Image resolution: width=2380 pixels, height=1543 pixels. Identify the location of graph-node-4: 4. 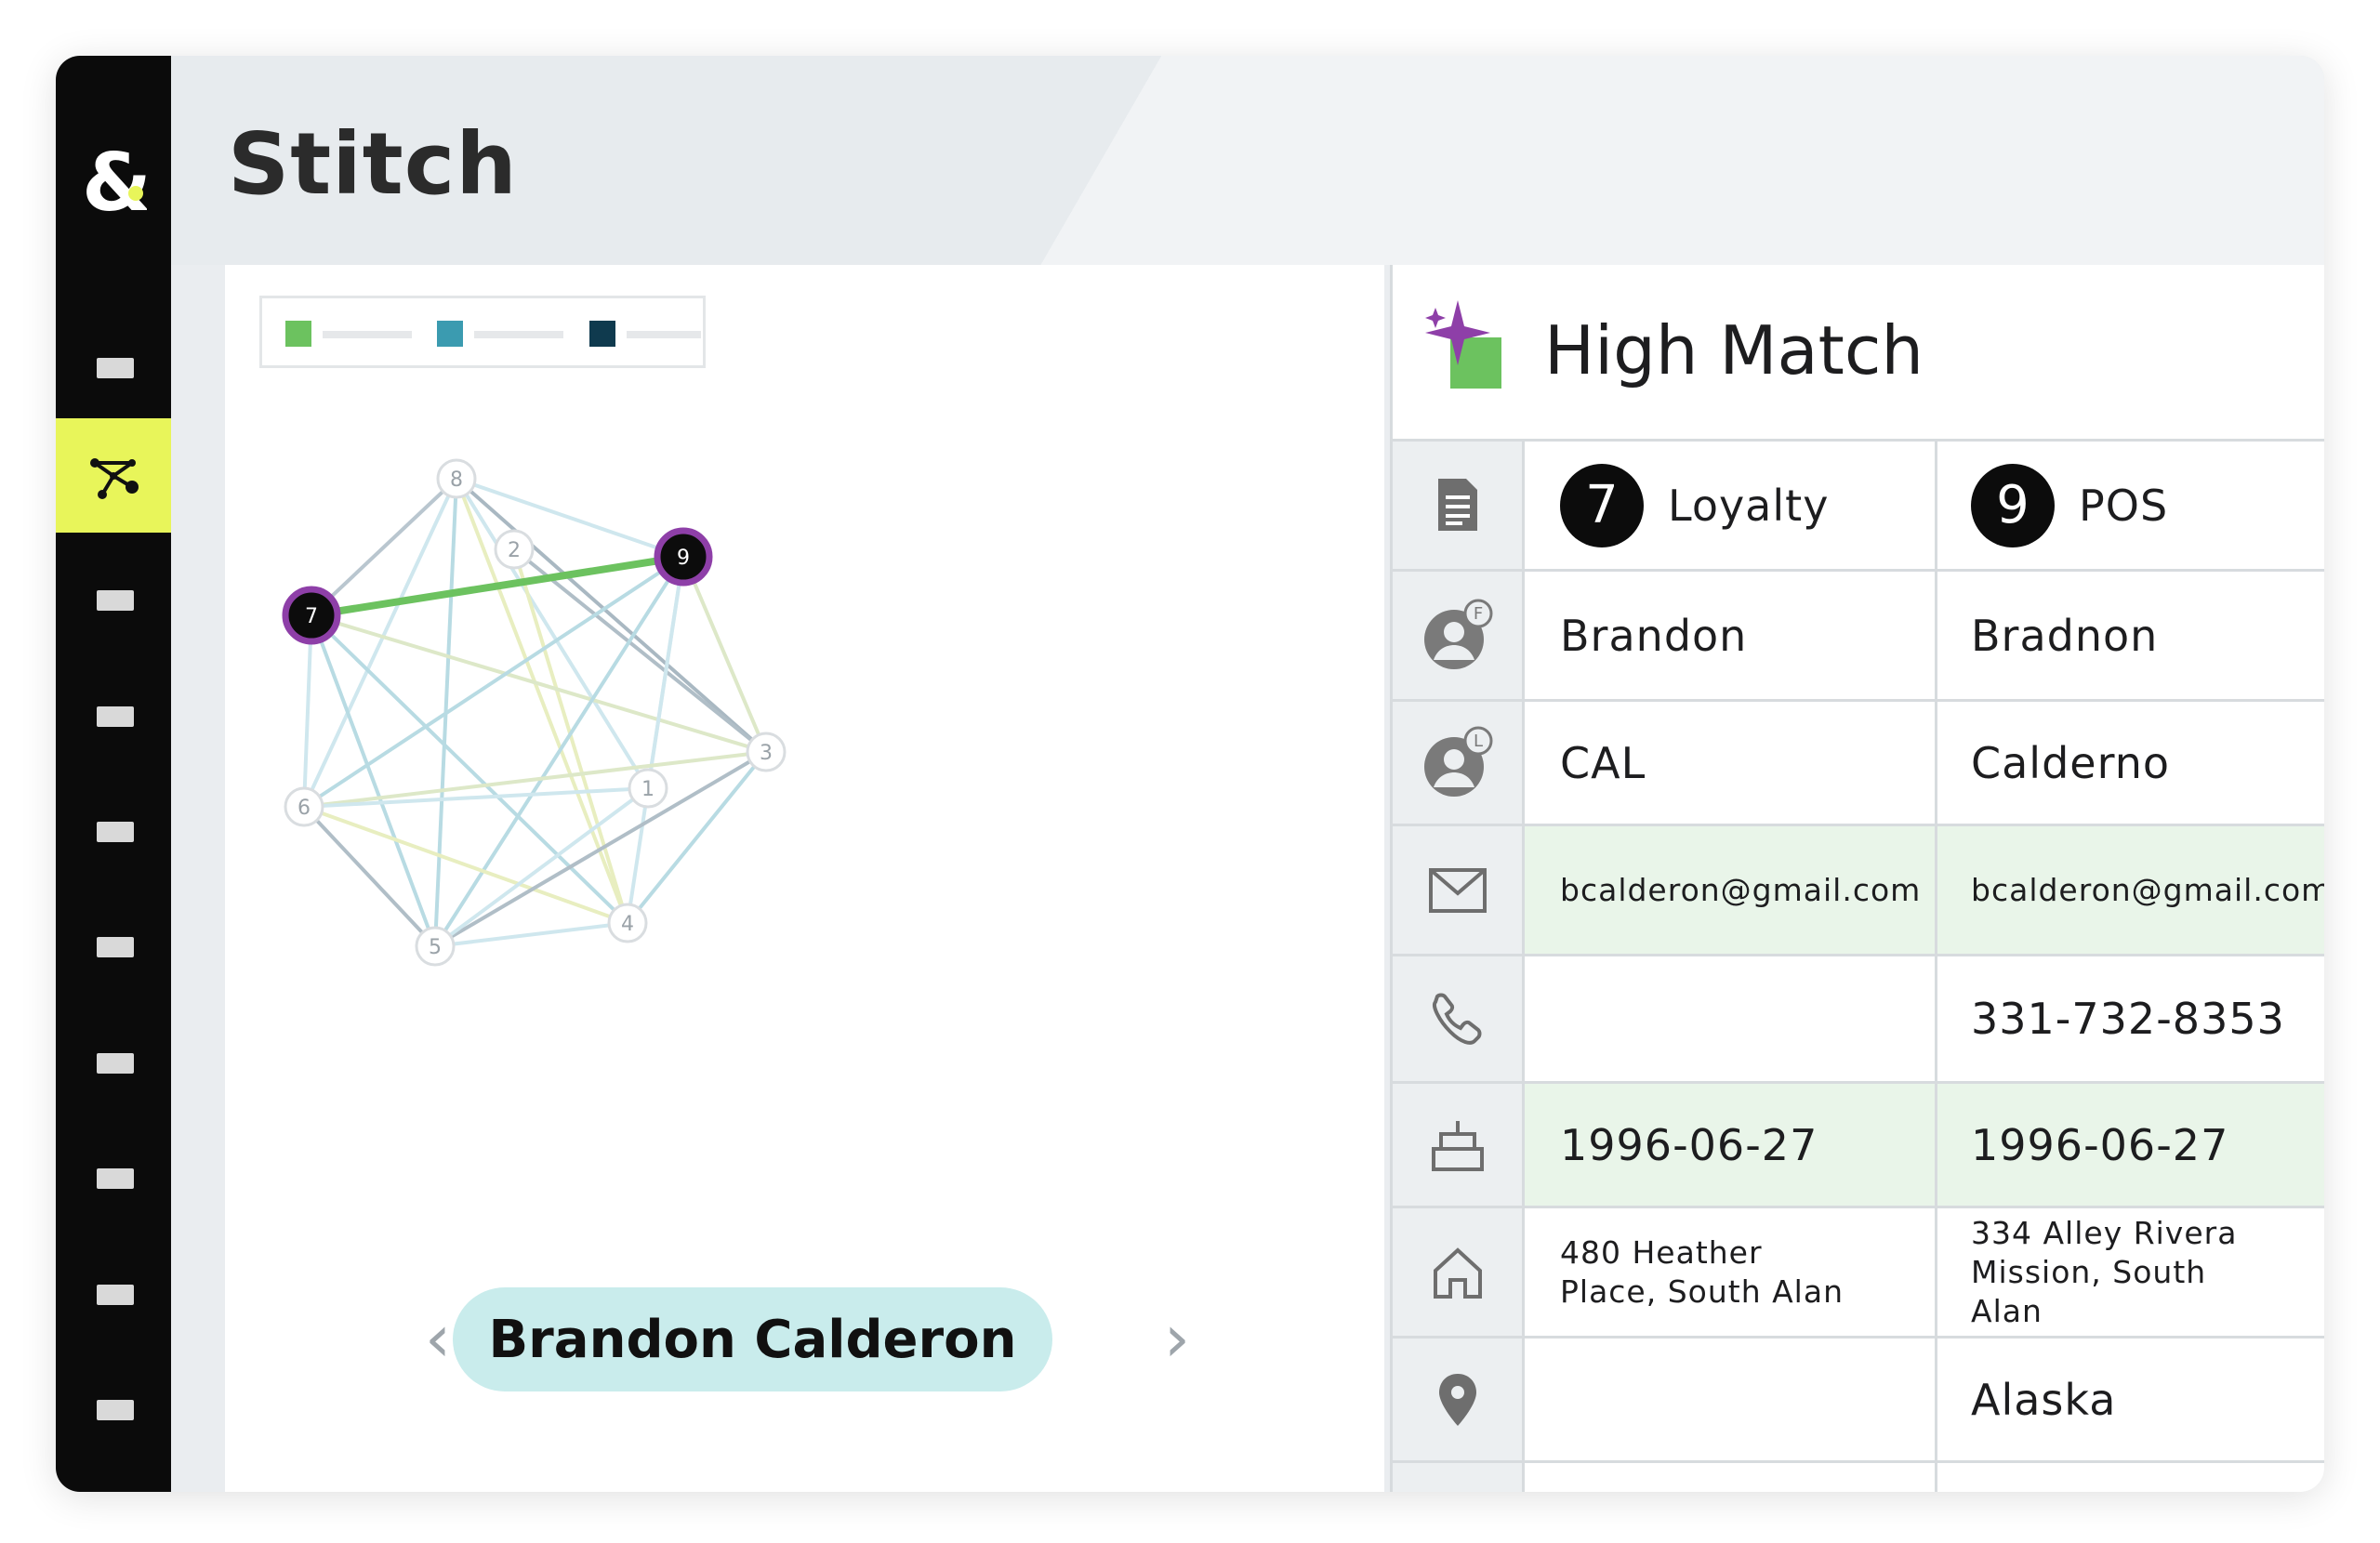
(627, 923).